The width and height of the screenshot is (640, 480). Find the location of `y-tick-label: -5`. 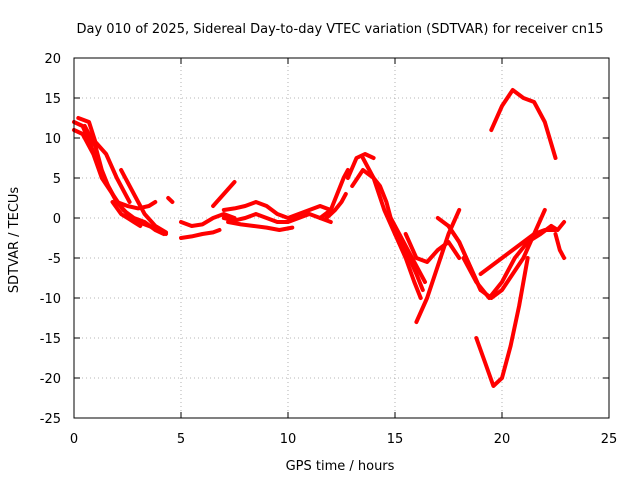

y-tick-label: -5 is located at coordinates (54, 259).